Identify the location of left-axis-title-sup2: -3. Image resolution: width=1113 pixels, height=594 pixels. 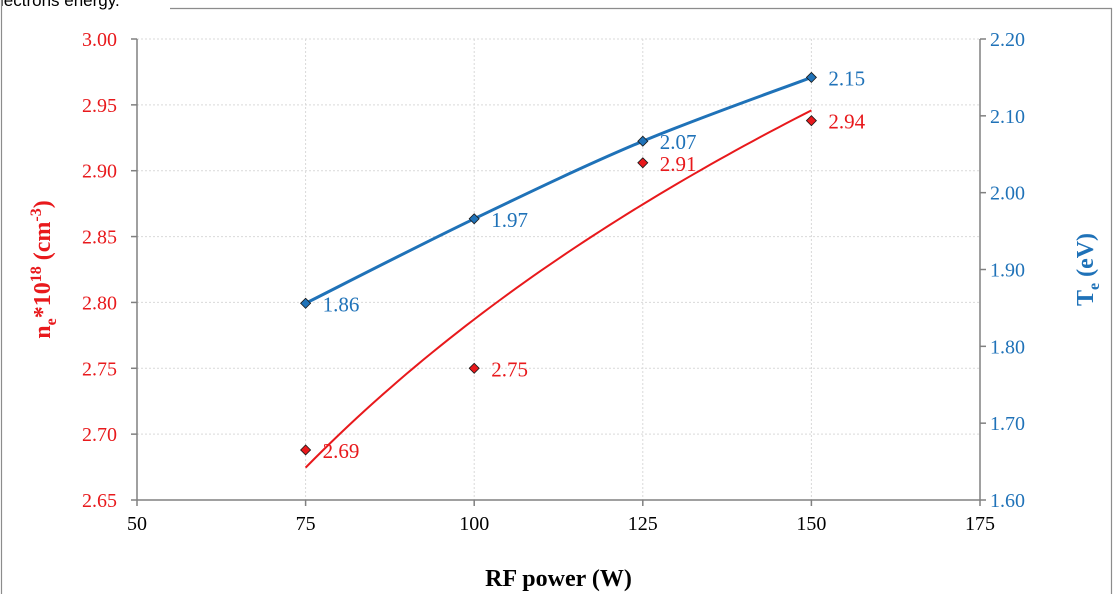
(36, 214).